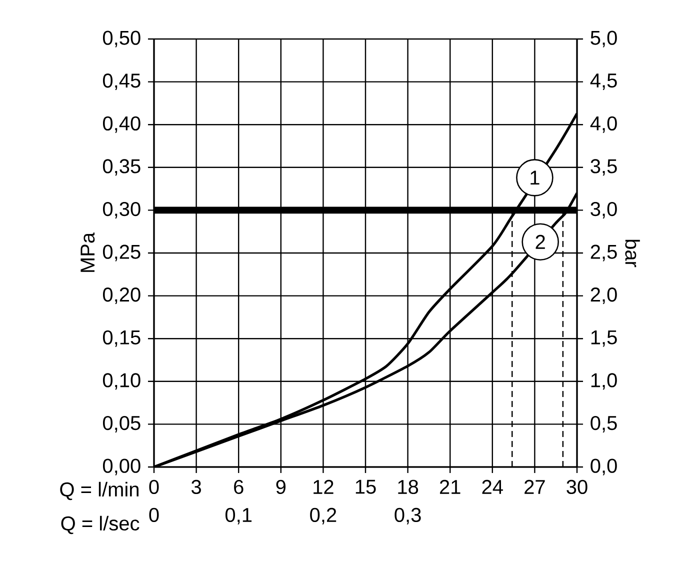 This screenshot has width=680, height=576. What do you see at coordinates (239, 487) in the screenshot?
I see `x-tick-label: 6` at bounding box center [239, 487].